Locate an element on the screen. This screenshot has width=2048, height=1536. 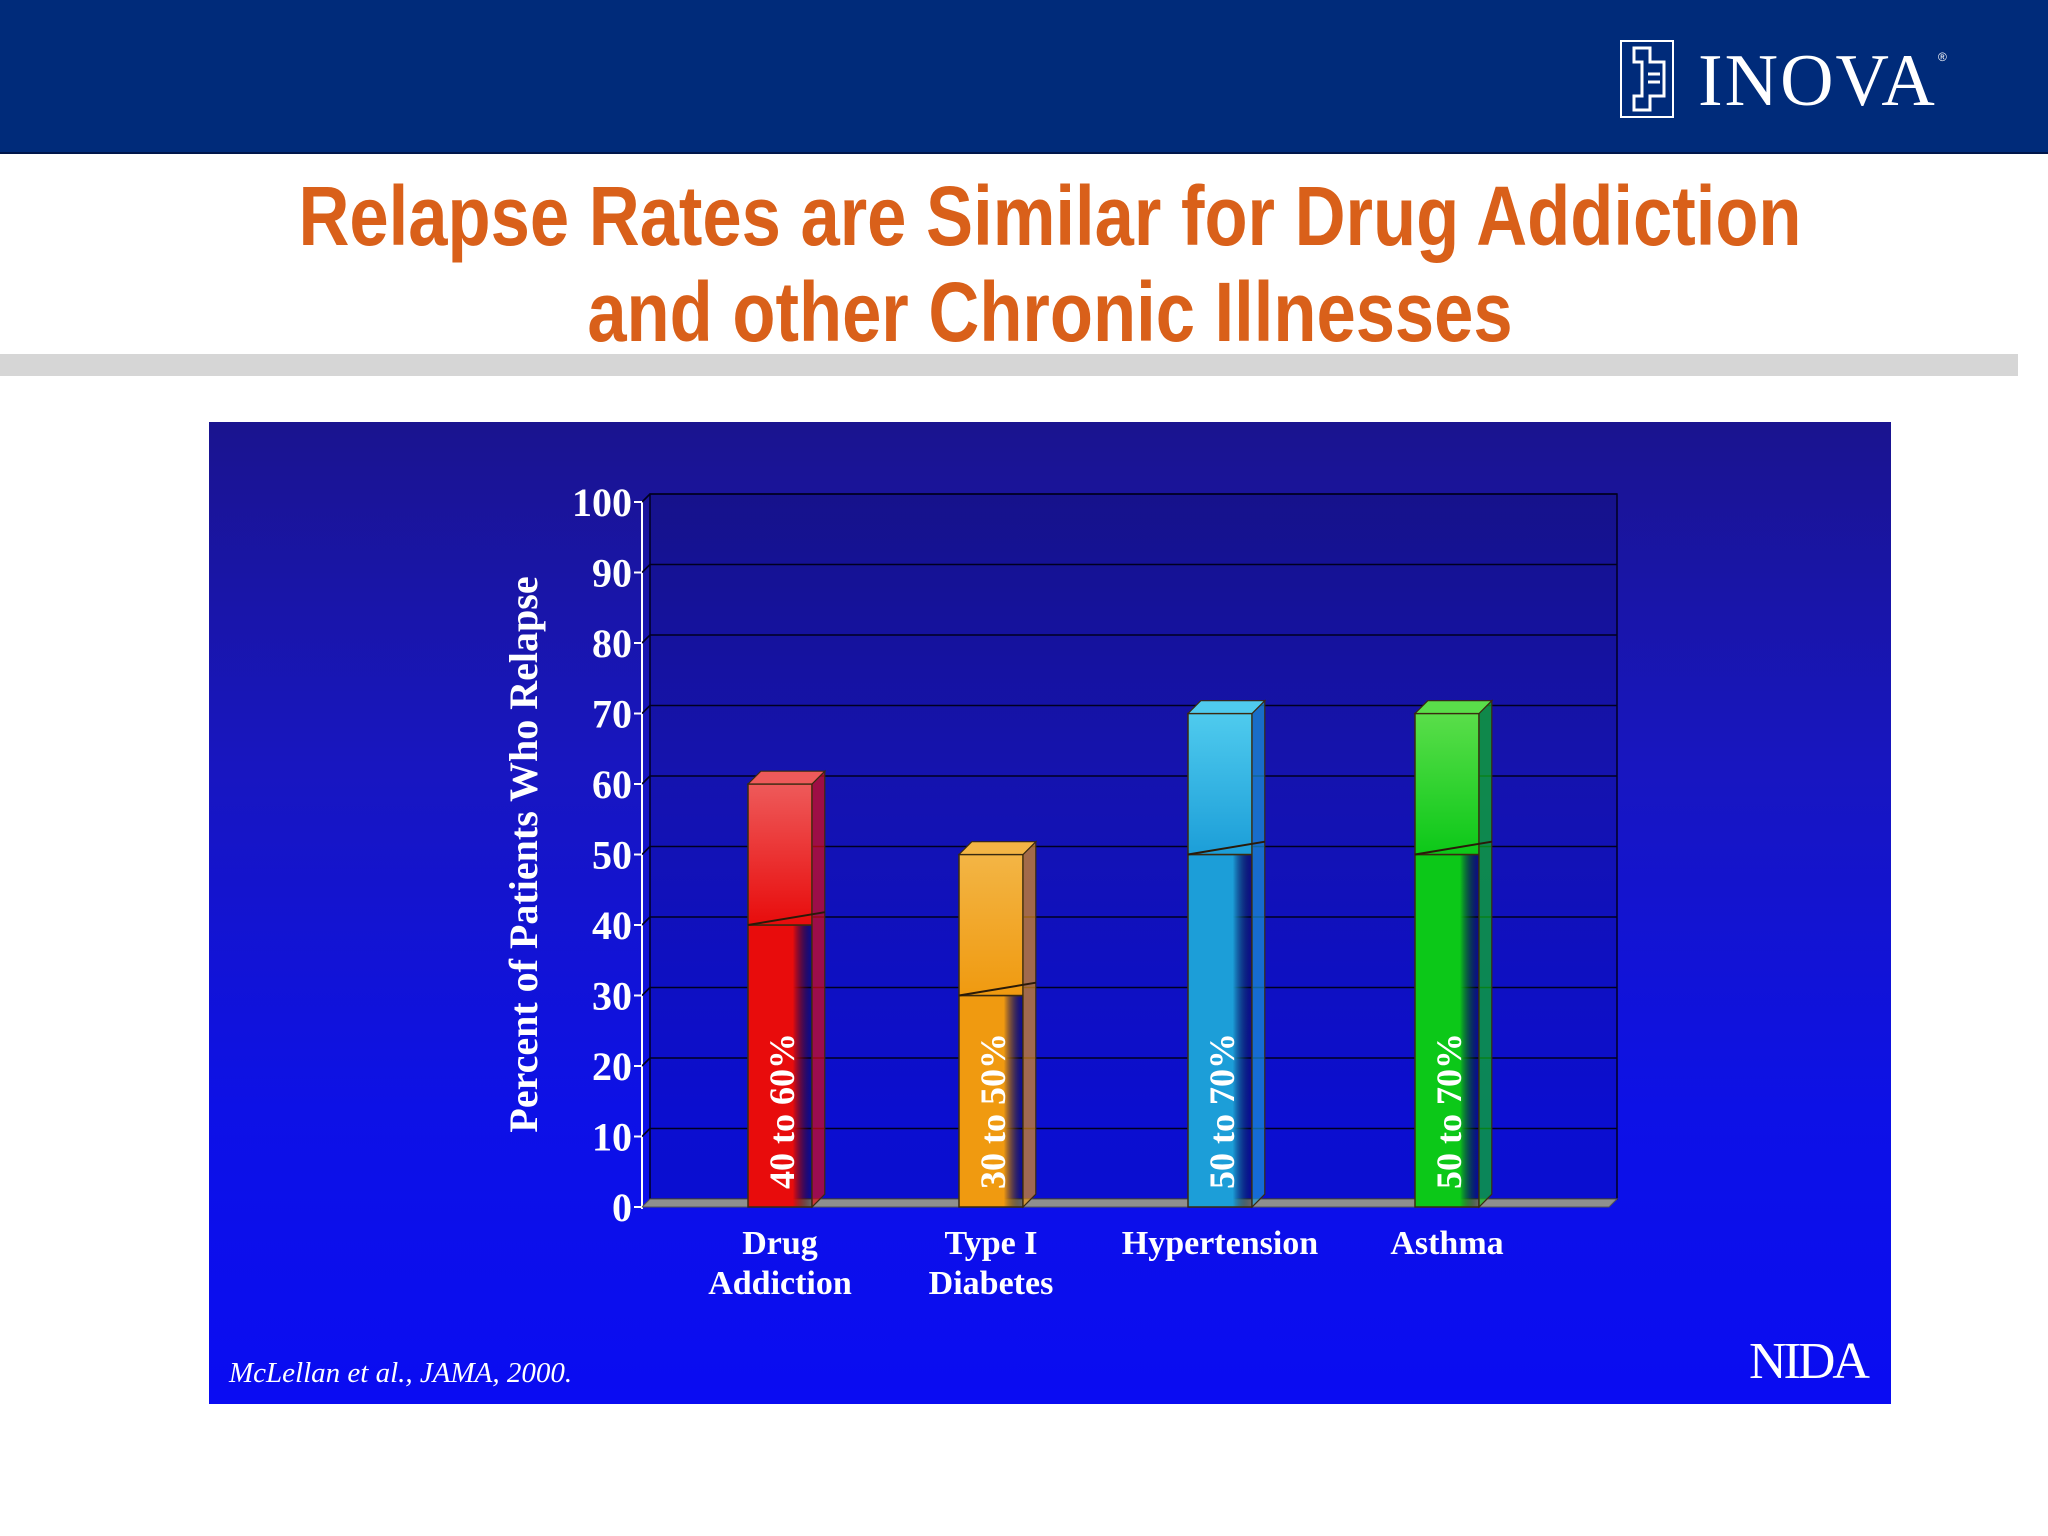
x-category-label: Drug is located at coordinates (780, 1243).